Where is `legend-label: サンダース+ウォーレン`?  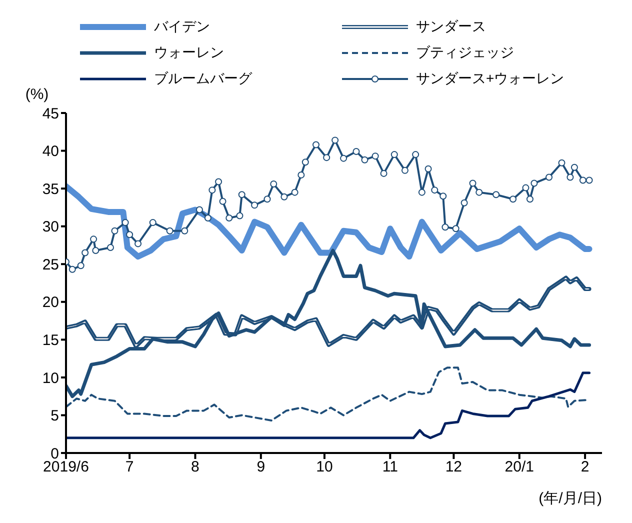 legend-label: サンダース+ウォーレン is located at coordinates (490, 79).